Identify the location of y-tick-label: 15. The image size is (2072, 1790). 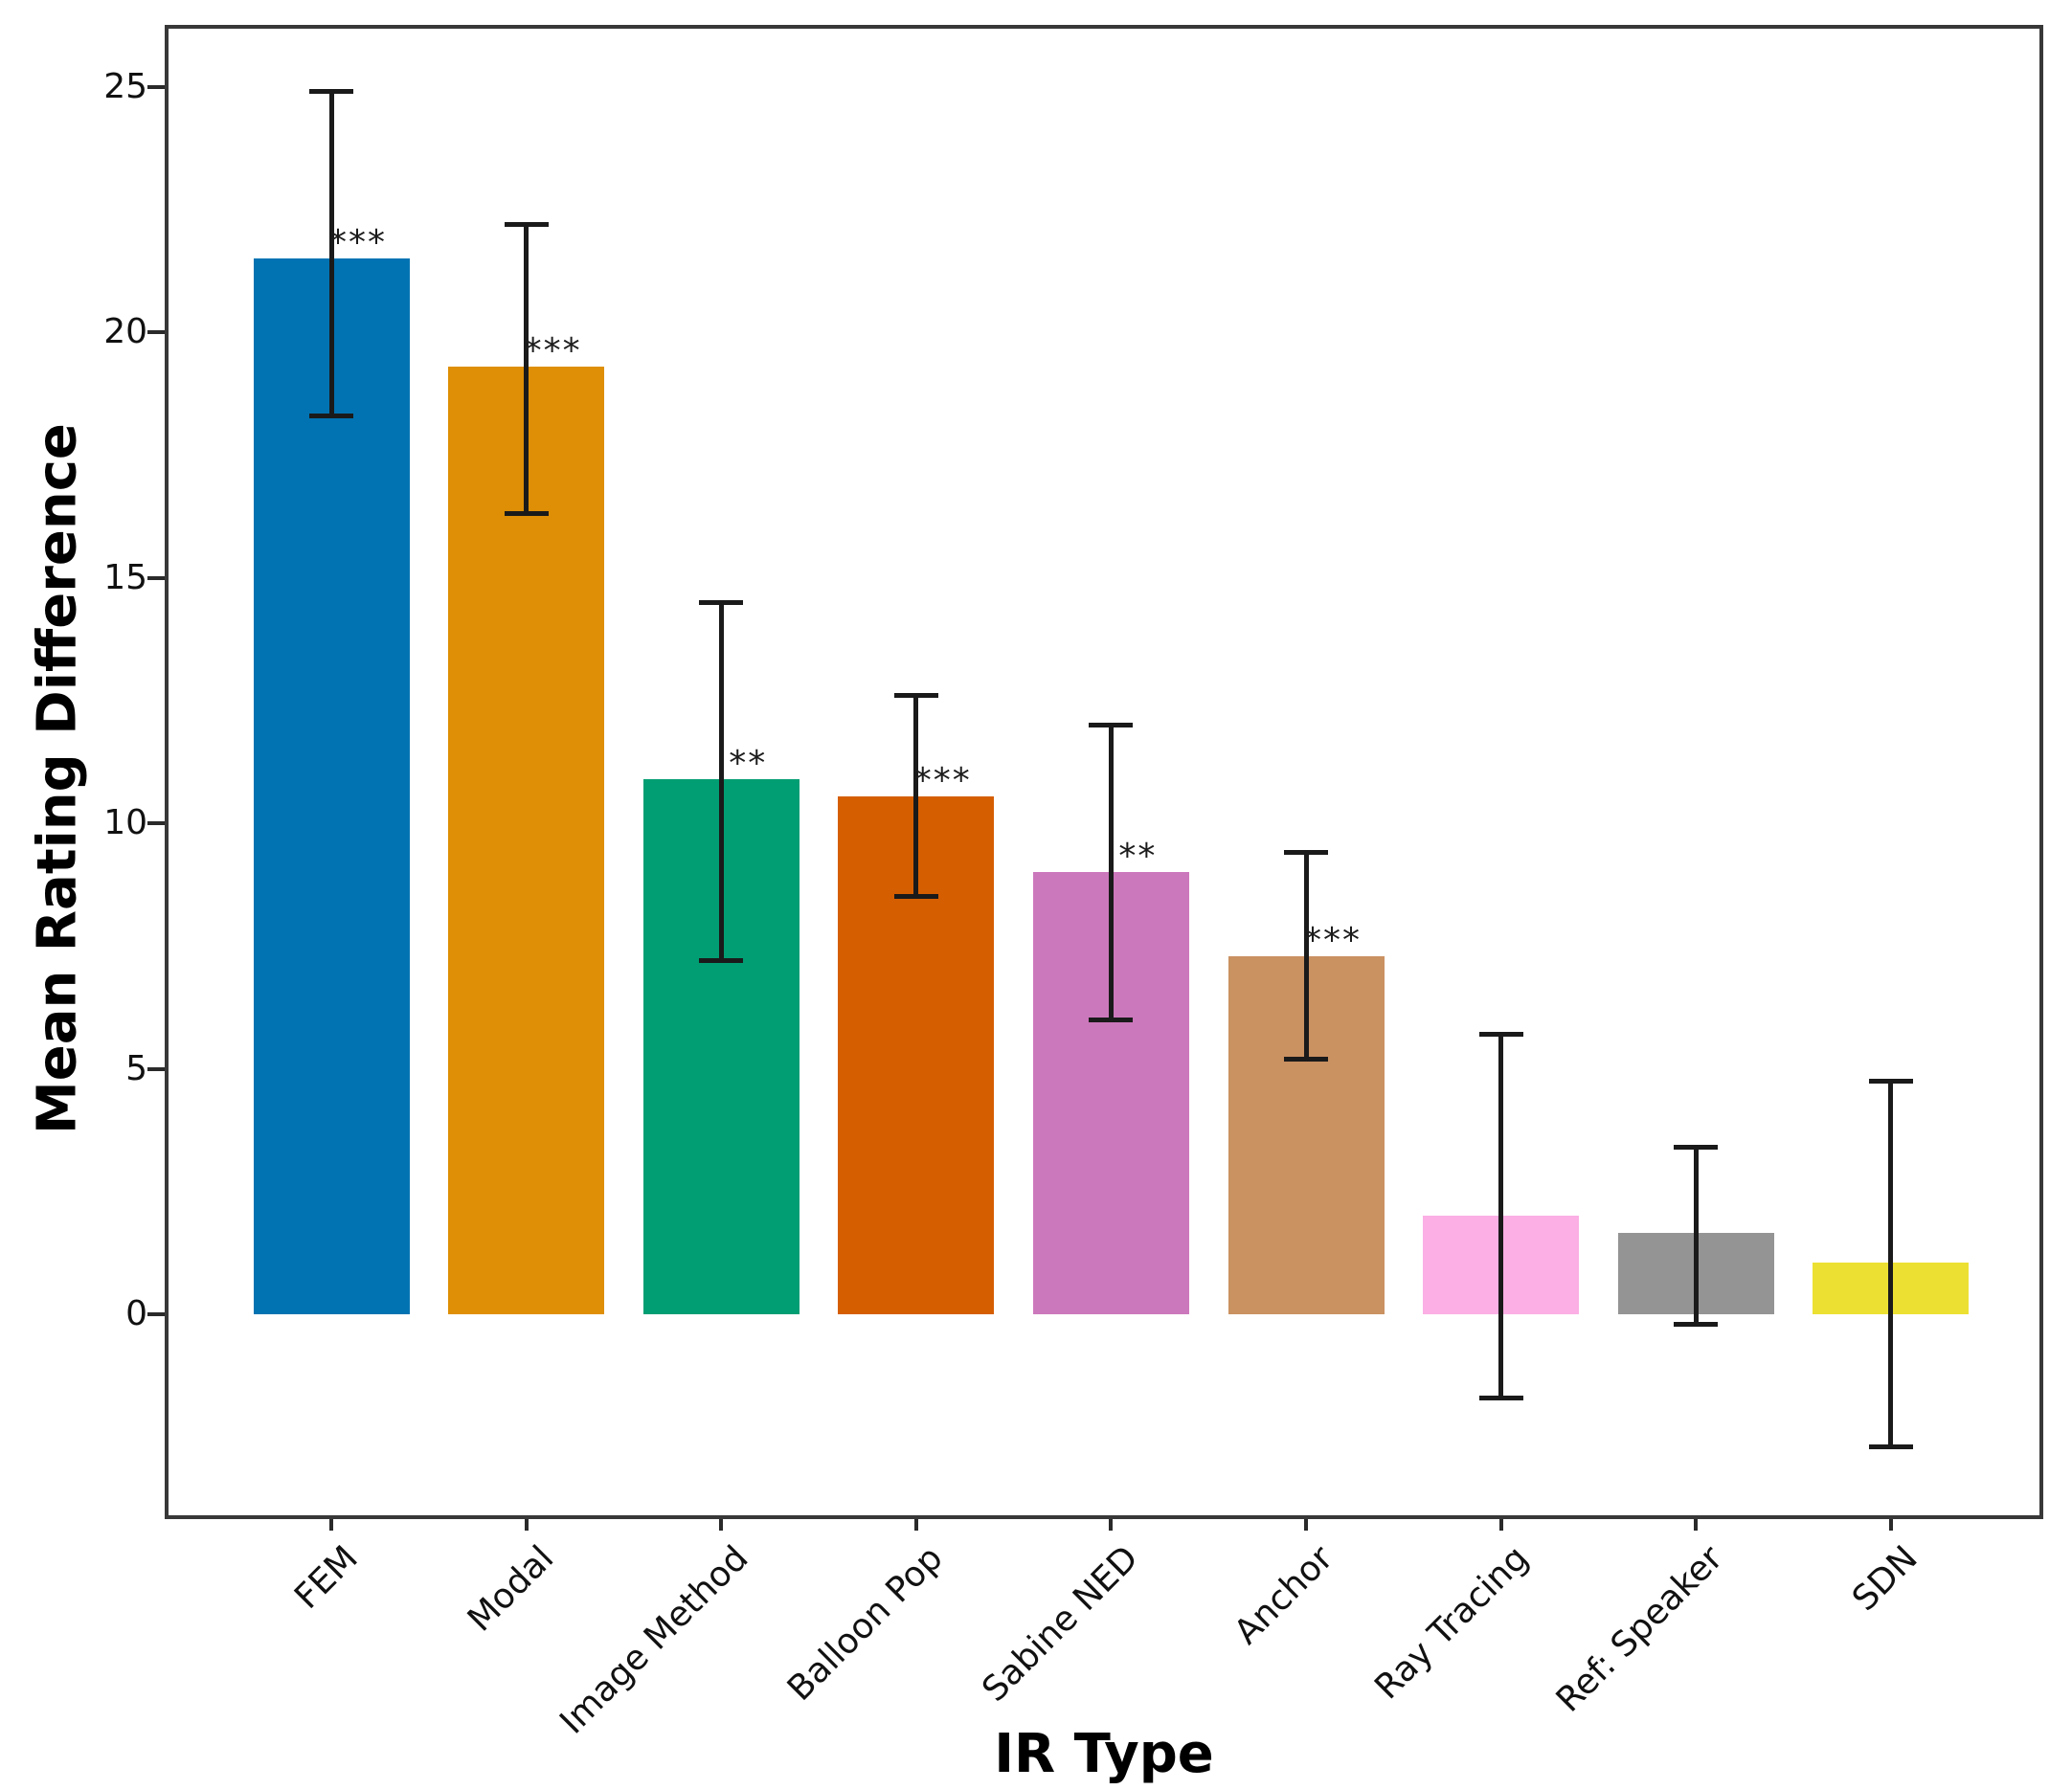
(125, 577).